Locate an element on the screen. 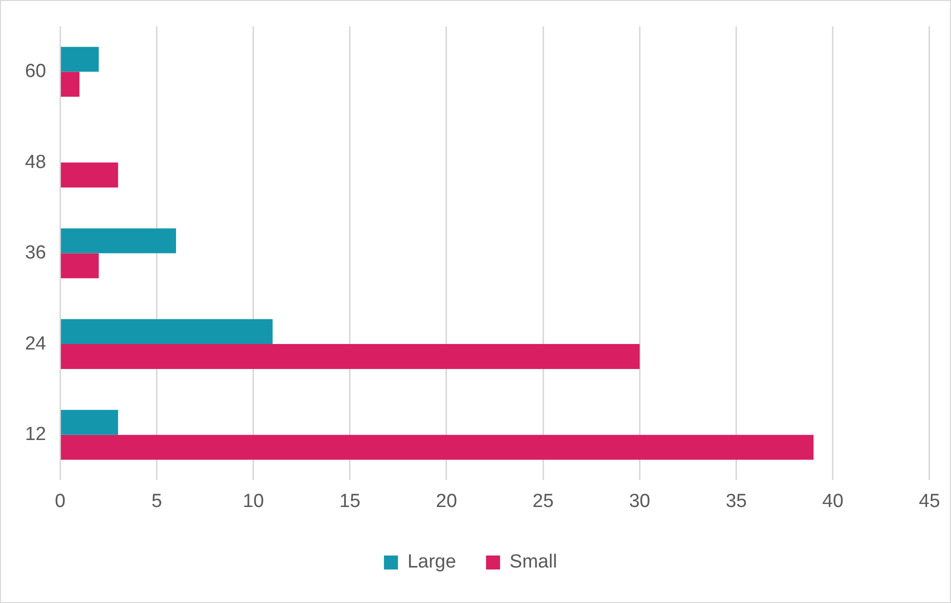  x-tick-label: 10 is located at coordinates (253, 501).